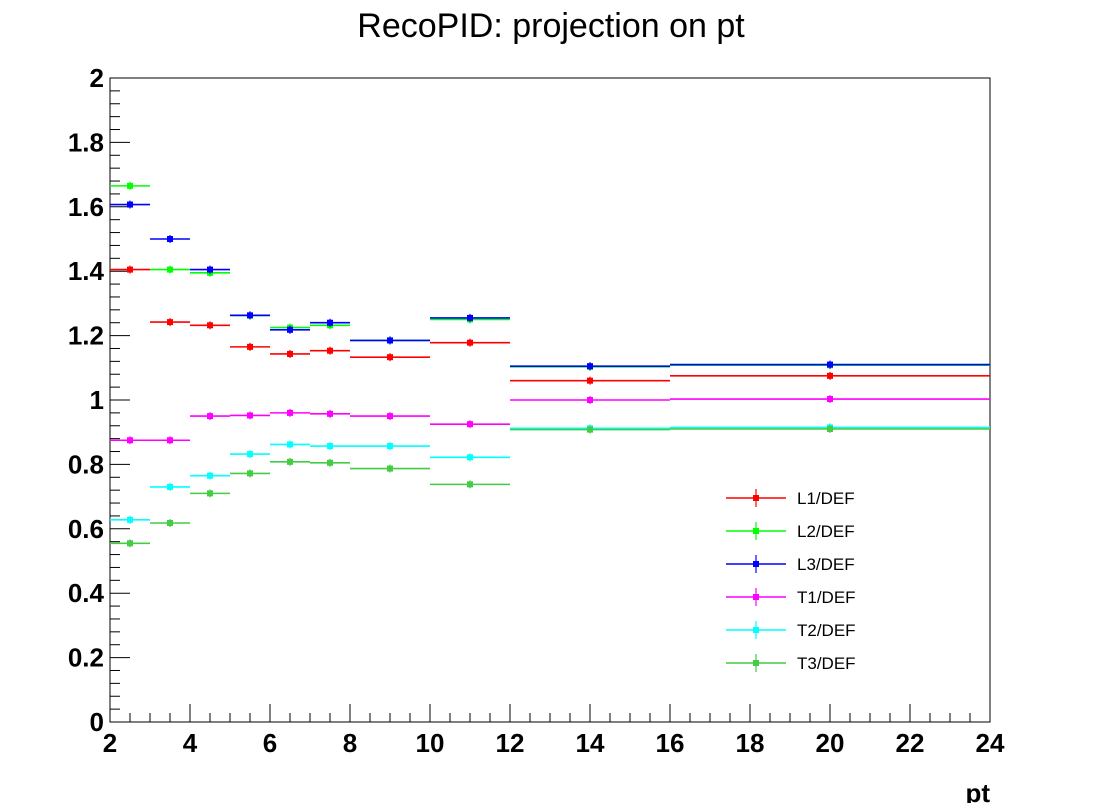 This screenshot has width=1100, height=803. Describe the element at coordinates (86, 464) in the screenshot. I see `y-tick-label: 0.8` at that location.